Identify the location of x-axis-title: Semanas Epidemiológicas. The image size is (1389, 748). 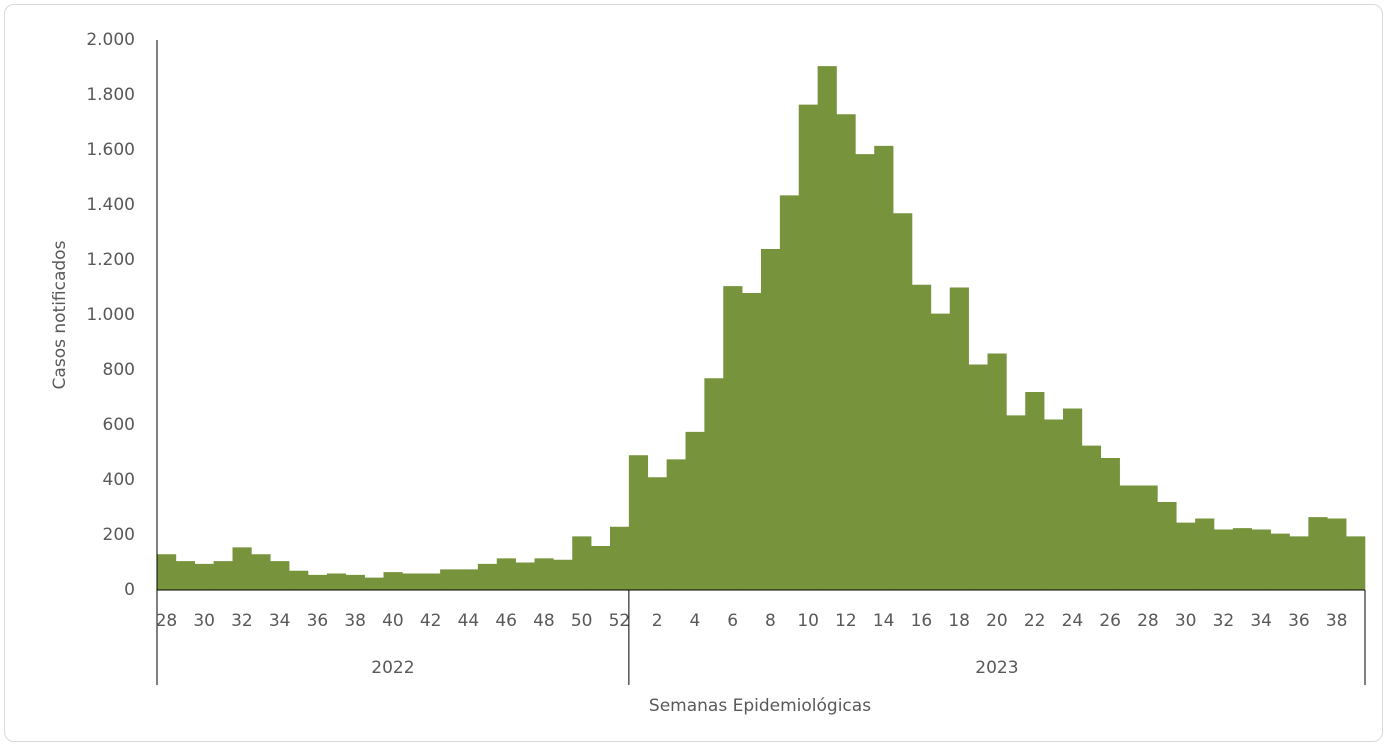
(760, 706).